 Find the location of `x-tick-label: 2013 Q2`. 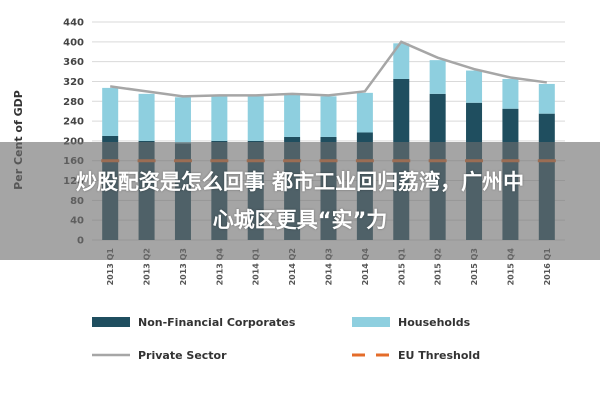

x-tick-label: 2013 Q2 is located at coordinates (147, 266).